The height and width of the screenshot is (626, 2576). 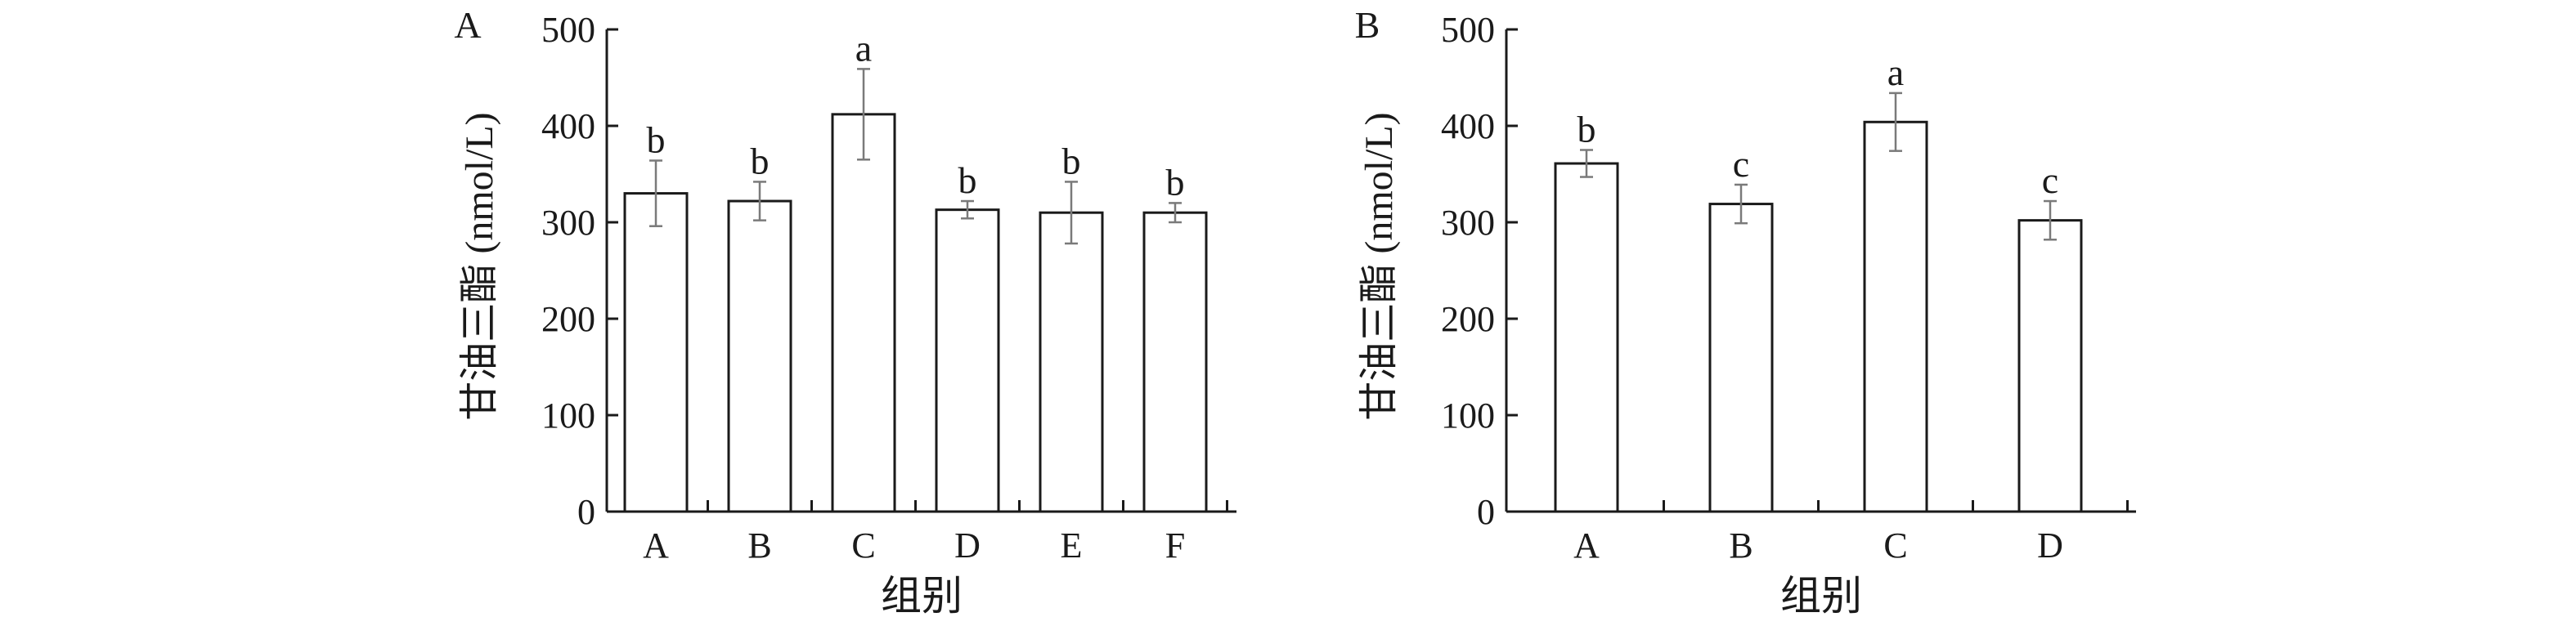 I want to click on panel-b-bar-d, so click(x=2050, y=366).